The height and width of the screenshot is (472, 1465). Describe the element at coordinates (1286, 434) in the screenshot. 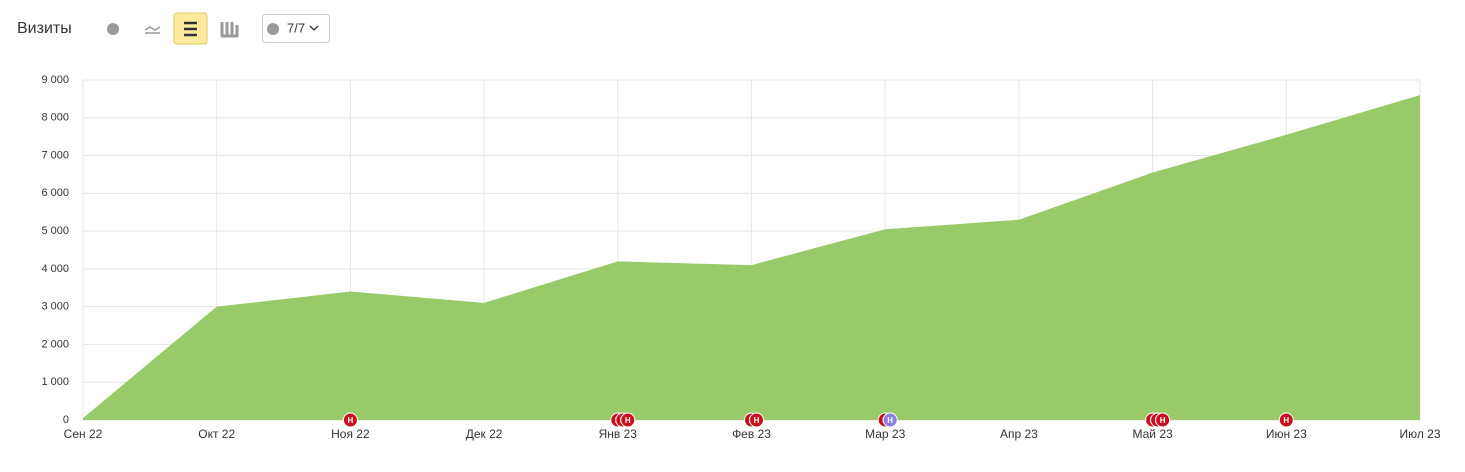

I see `x-tick-label: Июн 23` at that location.